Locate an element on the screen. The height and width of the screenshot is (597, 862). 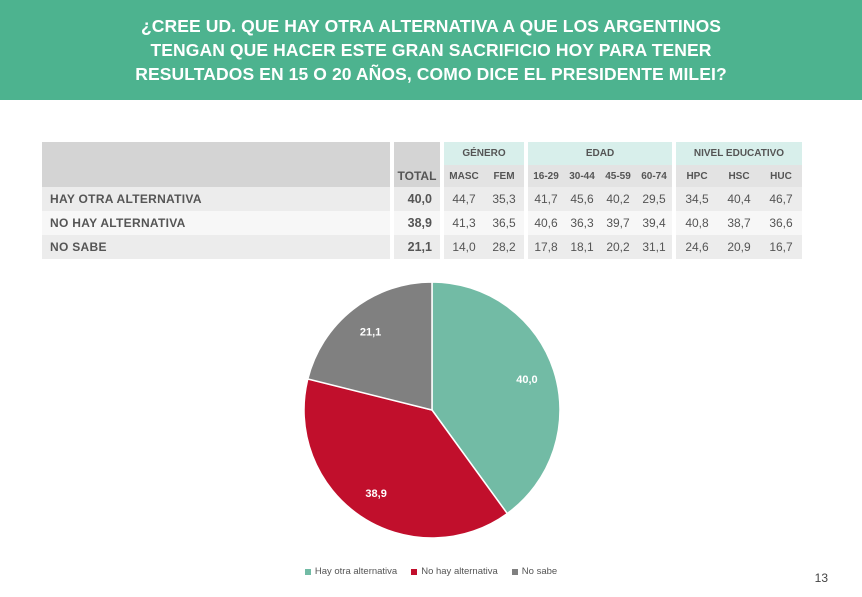
cell-masc: 41,3 is located at coordinates (464, 223).